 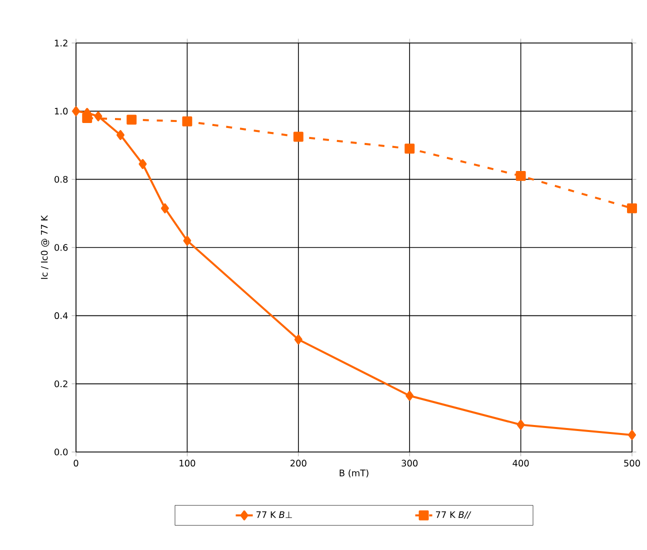 What do you see at coordinates (410, 463) in the screenshot?
I see `x-tick-label: 300` at bounding box center [410, 463].